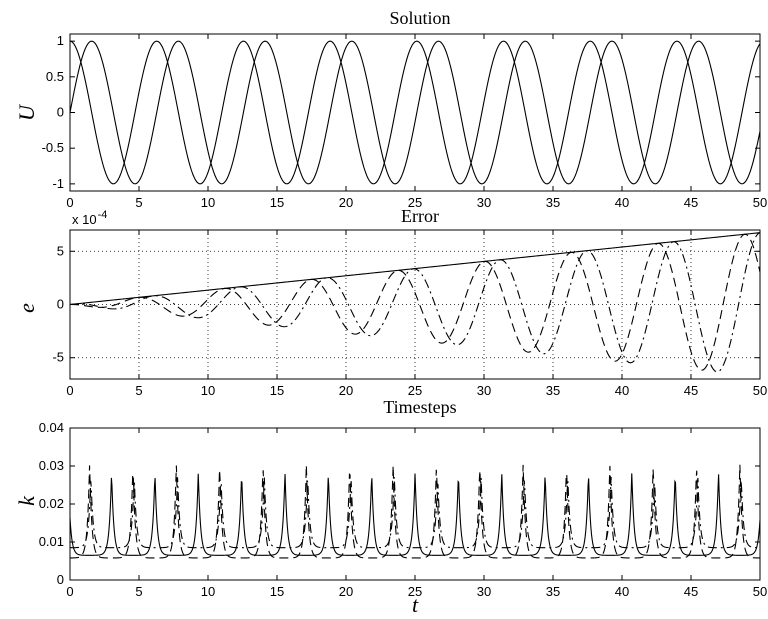  What do you see at coordinates (69, 202) in the screenshot?
I see `solution-xtick-label: 0` at bounding box center [69, 202].